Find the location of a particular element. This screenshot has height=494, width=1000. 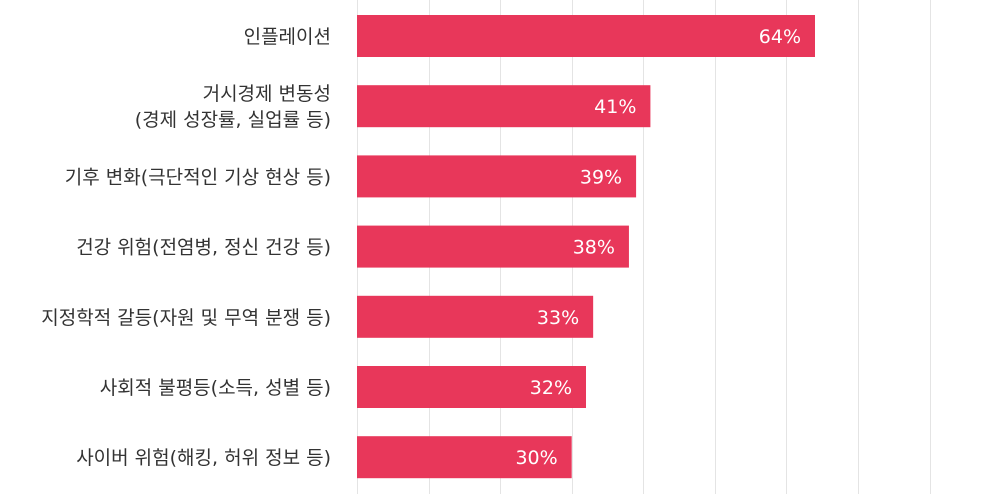

category-label: 인플레이션 is located at coordinates (287, 37).